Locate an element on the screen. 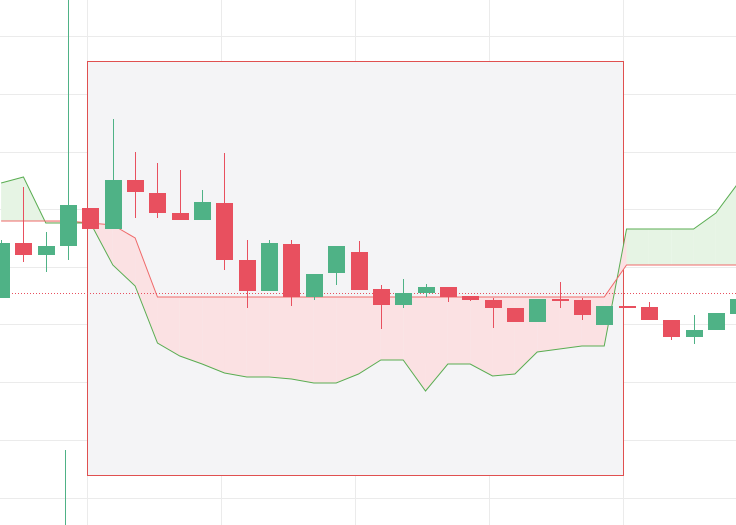 Image resolution: width=736 pixels, height=525 pixels. band-line is located at coordinates (368, 259).